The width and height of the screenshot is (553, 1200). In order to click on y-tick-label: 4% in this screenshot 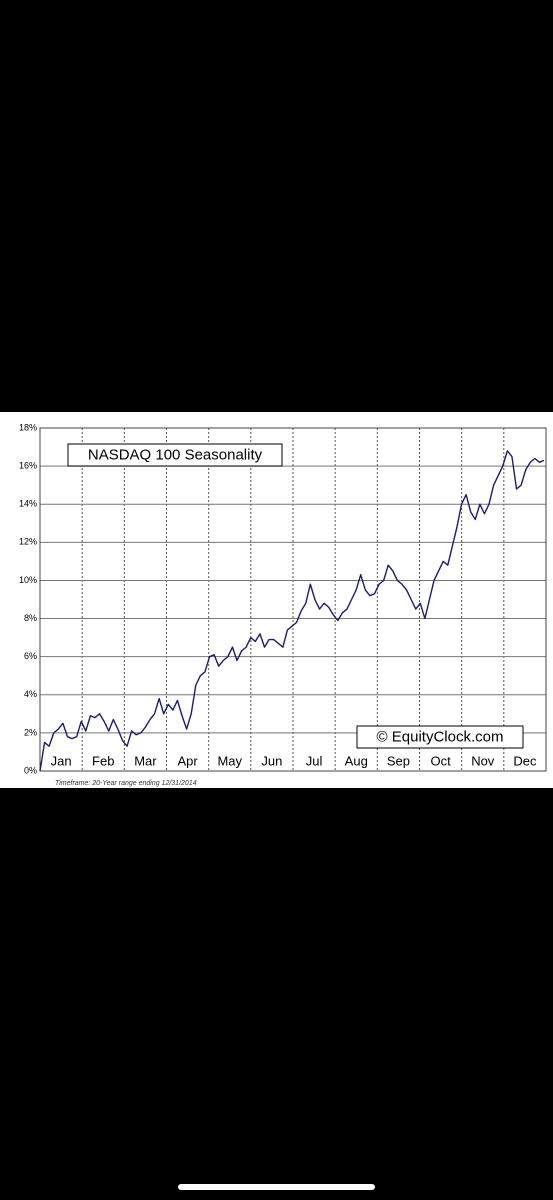, I will do `click(30, 694)`.